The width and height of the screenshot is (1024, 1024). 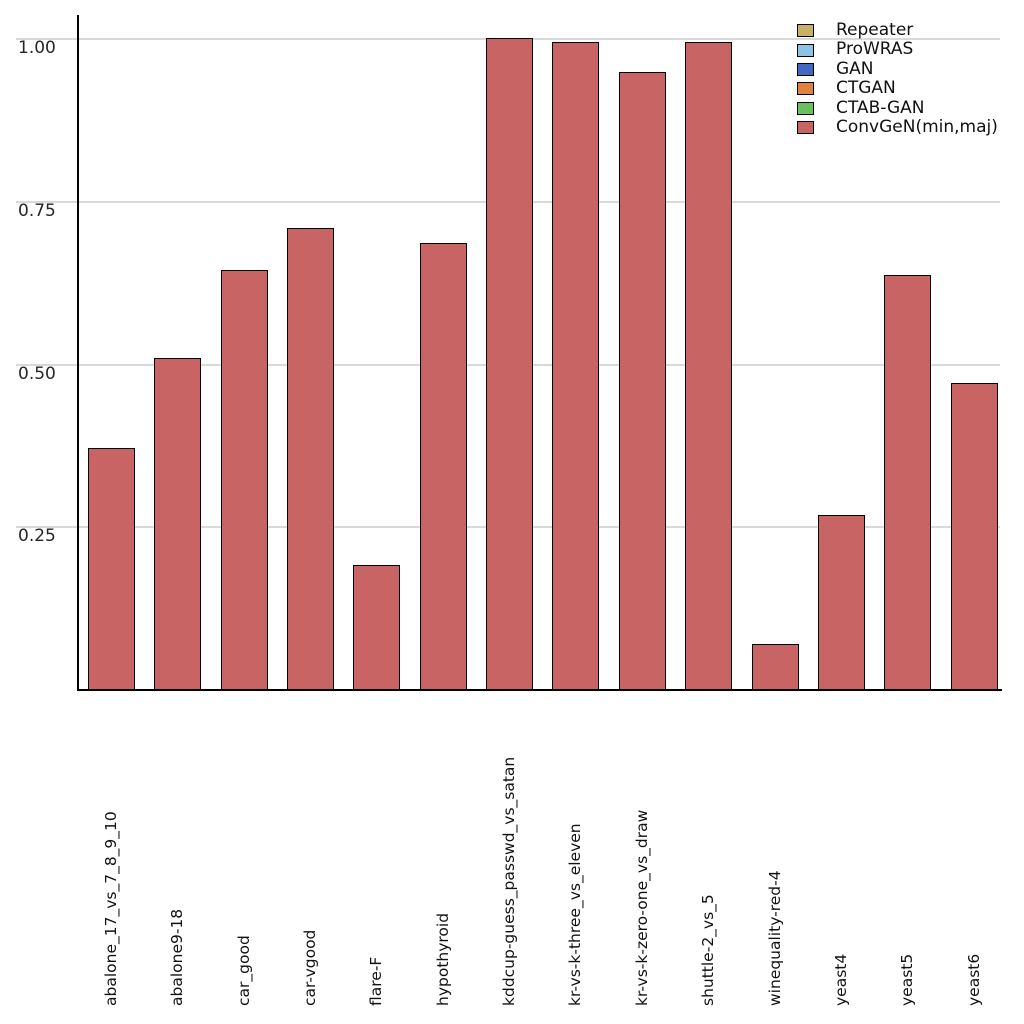 I want to click on legend-item-label: Repeater, so click(x=875, y=30).